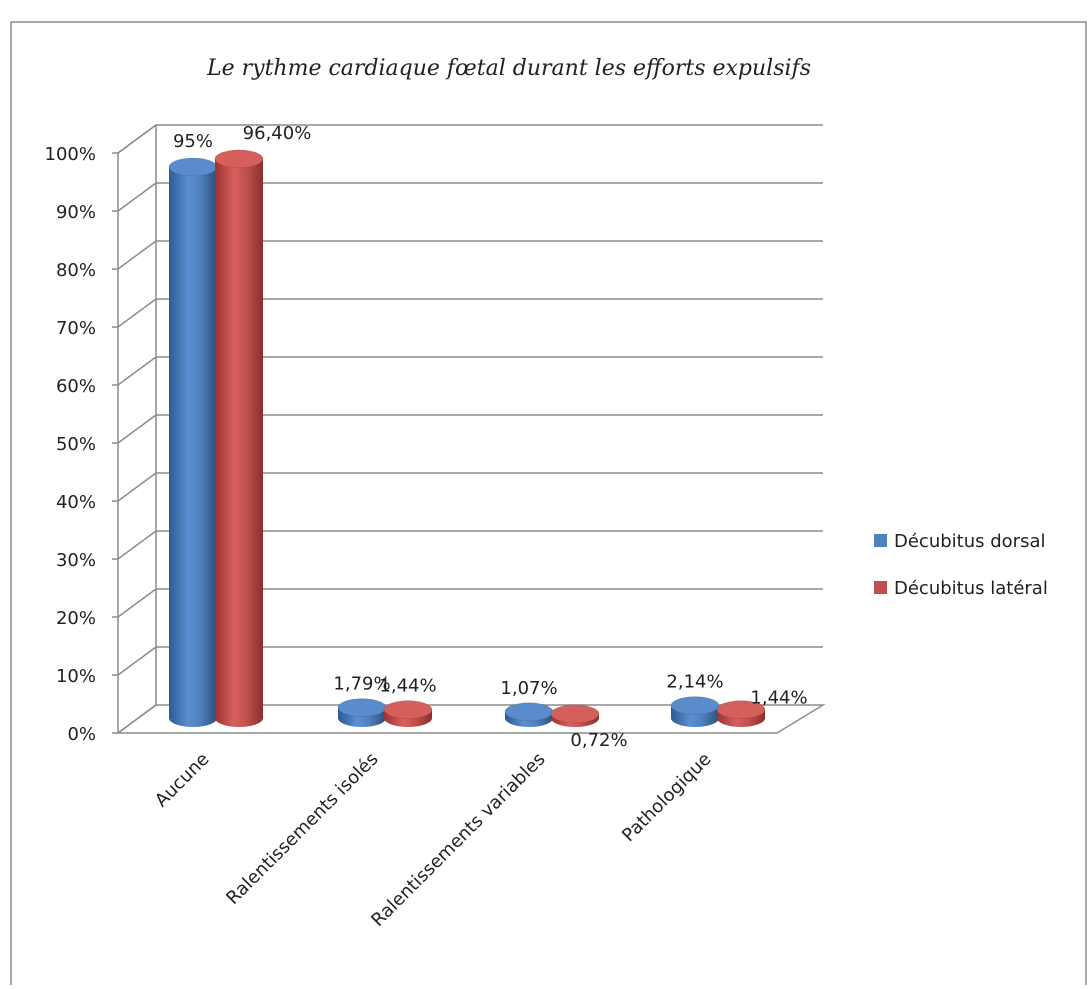 Image resolution: width=1089 pixels, height=989 pixels. Describe the element at coordinates (76, 386) in the screenshot. I see `y-tick-label: 60%` at that location.